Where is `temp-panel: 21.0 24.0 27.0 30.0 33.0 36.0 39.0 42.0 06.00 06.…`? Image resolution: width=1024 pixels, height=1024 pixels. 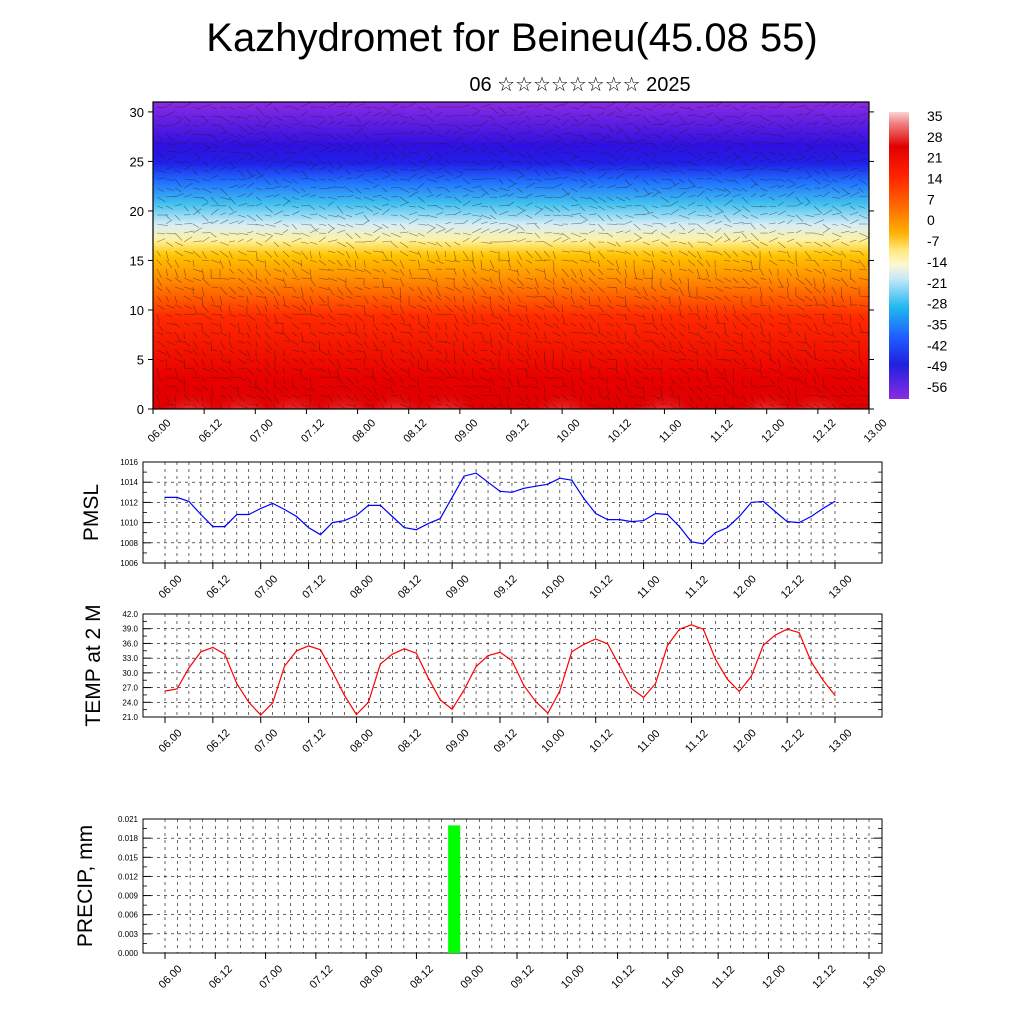
temp-panel: 21.0 24.0 27.0 30.0 33.0 36.0 39.0 42.0 06.00 06.… is located at coordinates (482, 679).